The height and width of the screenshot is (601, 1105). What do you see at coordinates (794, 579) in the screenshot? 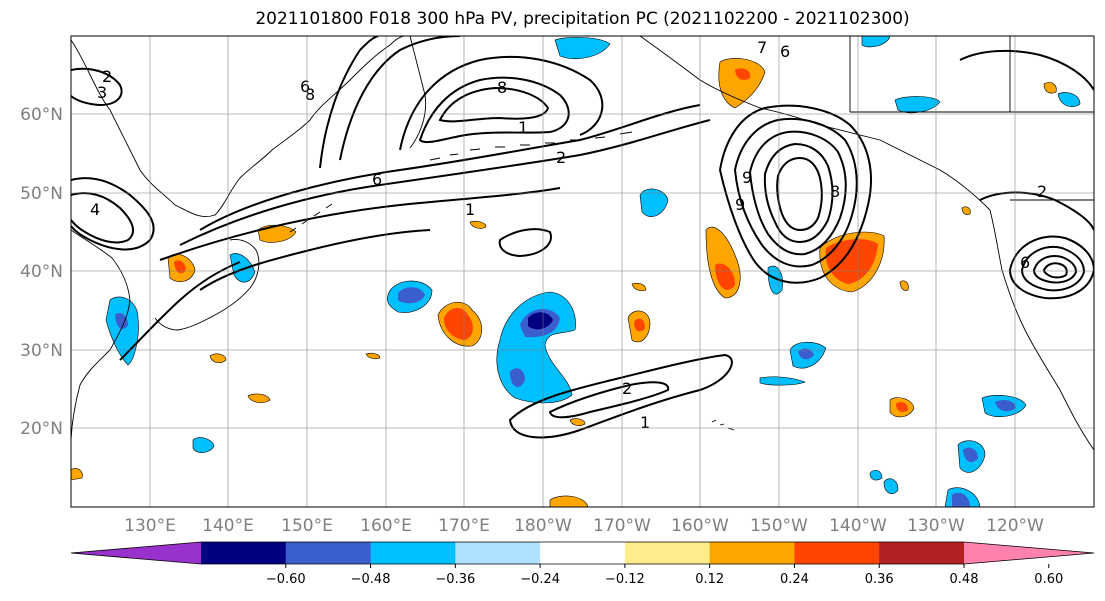
I see `colorbar-tick-label: 0.24` at bounding box center [794, 579].